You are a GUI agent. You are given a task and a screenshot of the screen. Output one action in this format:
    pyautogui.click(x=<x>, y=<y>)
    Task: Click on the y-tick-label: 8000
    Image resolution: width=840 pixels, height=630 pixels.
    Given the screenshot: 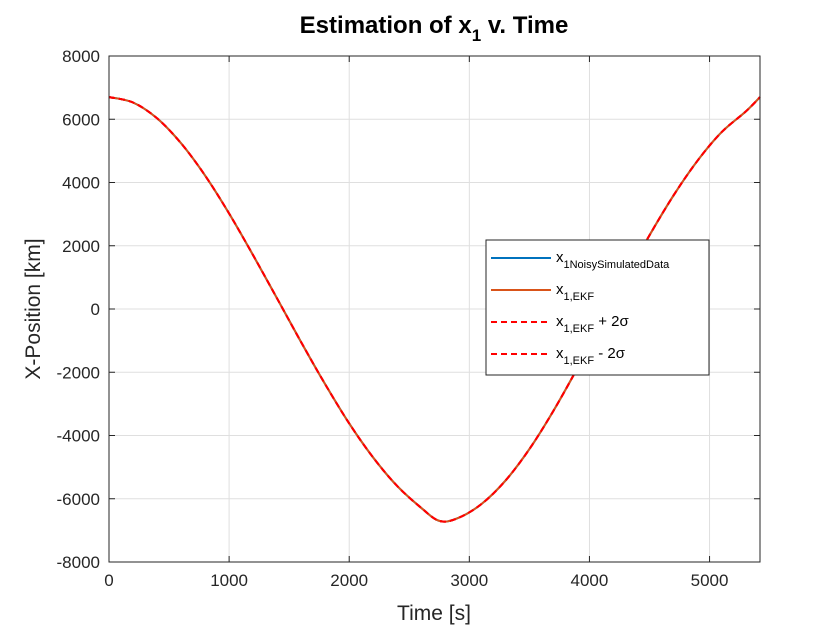 What is the action you would take?
    pyautogui.click(x=81, y=56)
    